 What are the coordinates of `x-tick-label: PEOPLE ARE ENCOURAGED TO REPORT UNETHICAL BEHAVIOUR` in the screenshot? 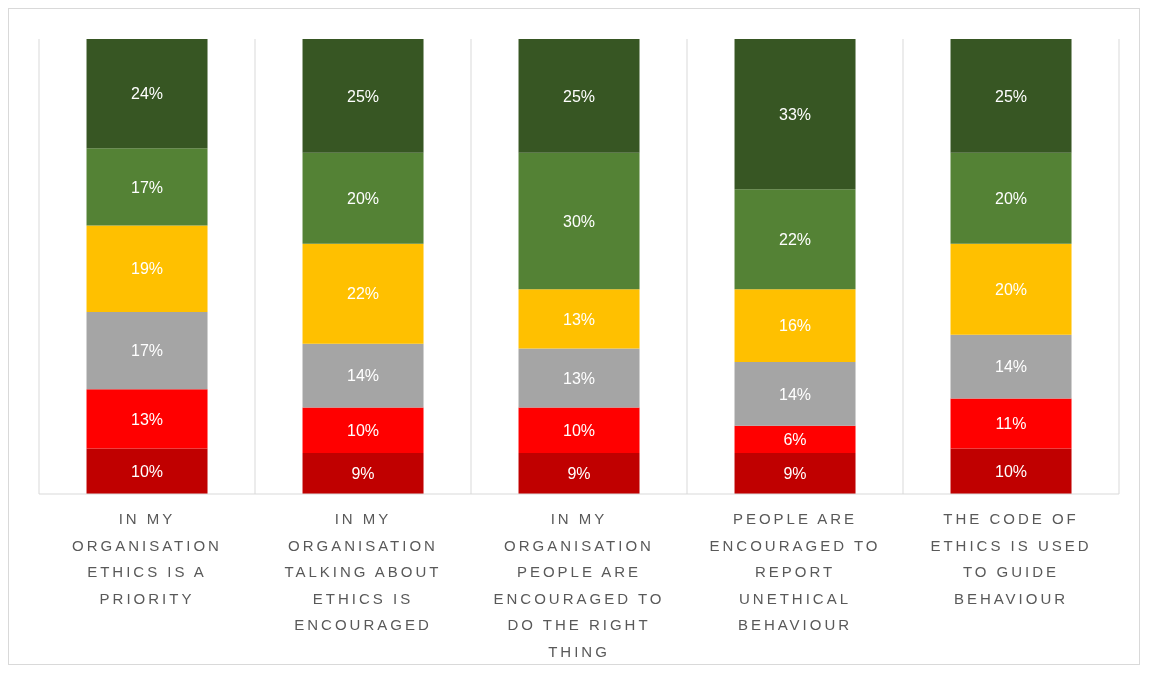 It's located at (795, 571).